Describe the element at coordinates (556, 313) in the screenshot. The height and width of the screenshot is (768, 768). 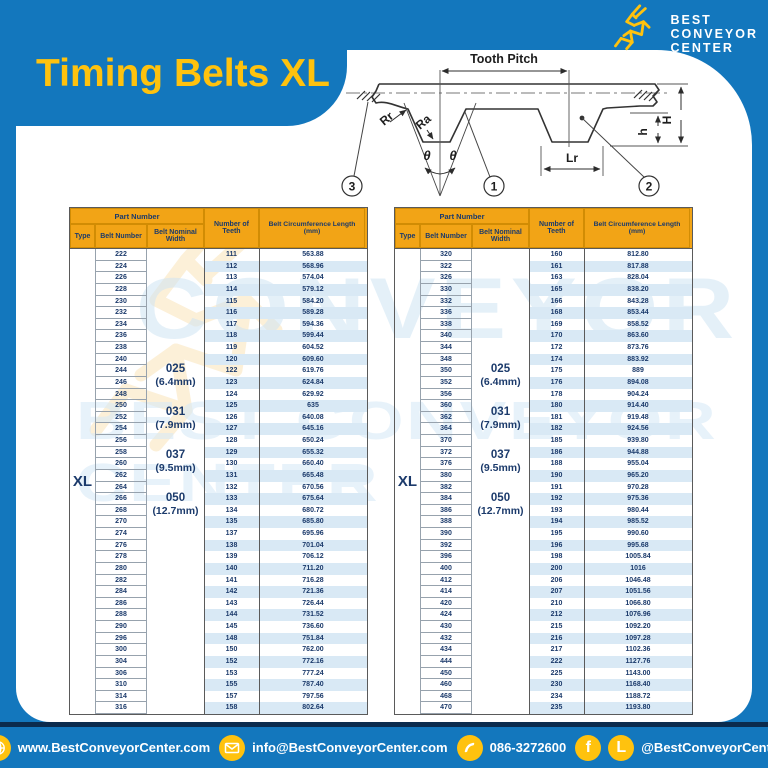
I see `number-of-teeth-cell: 168` at that location.